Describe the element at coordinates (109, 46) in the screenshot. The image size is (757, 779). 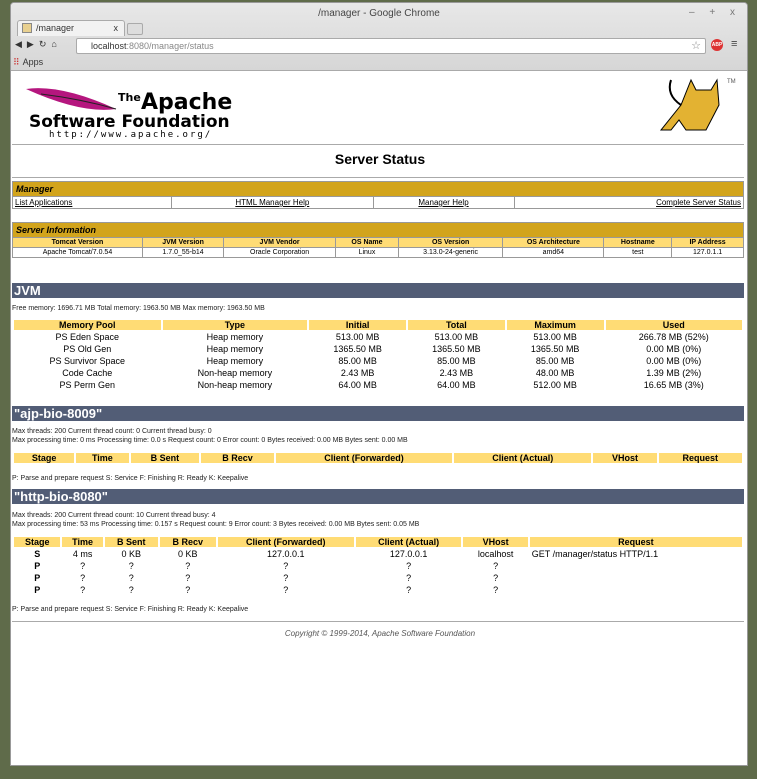
I see `url-host: localhost` at that location.